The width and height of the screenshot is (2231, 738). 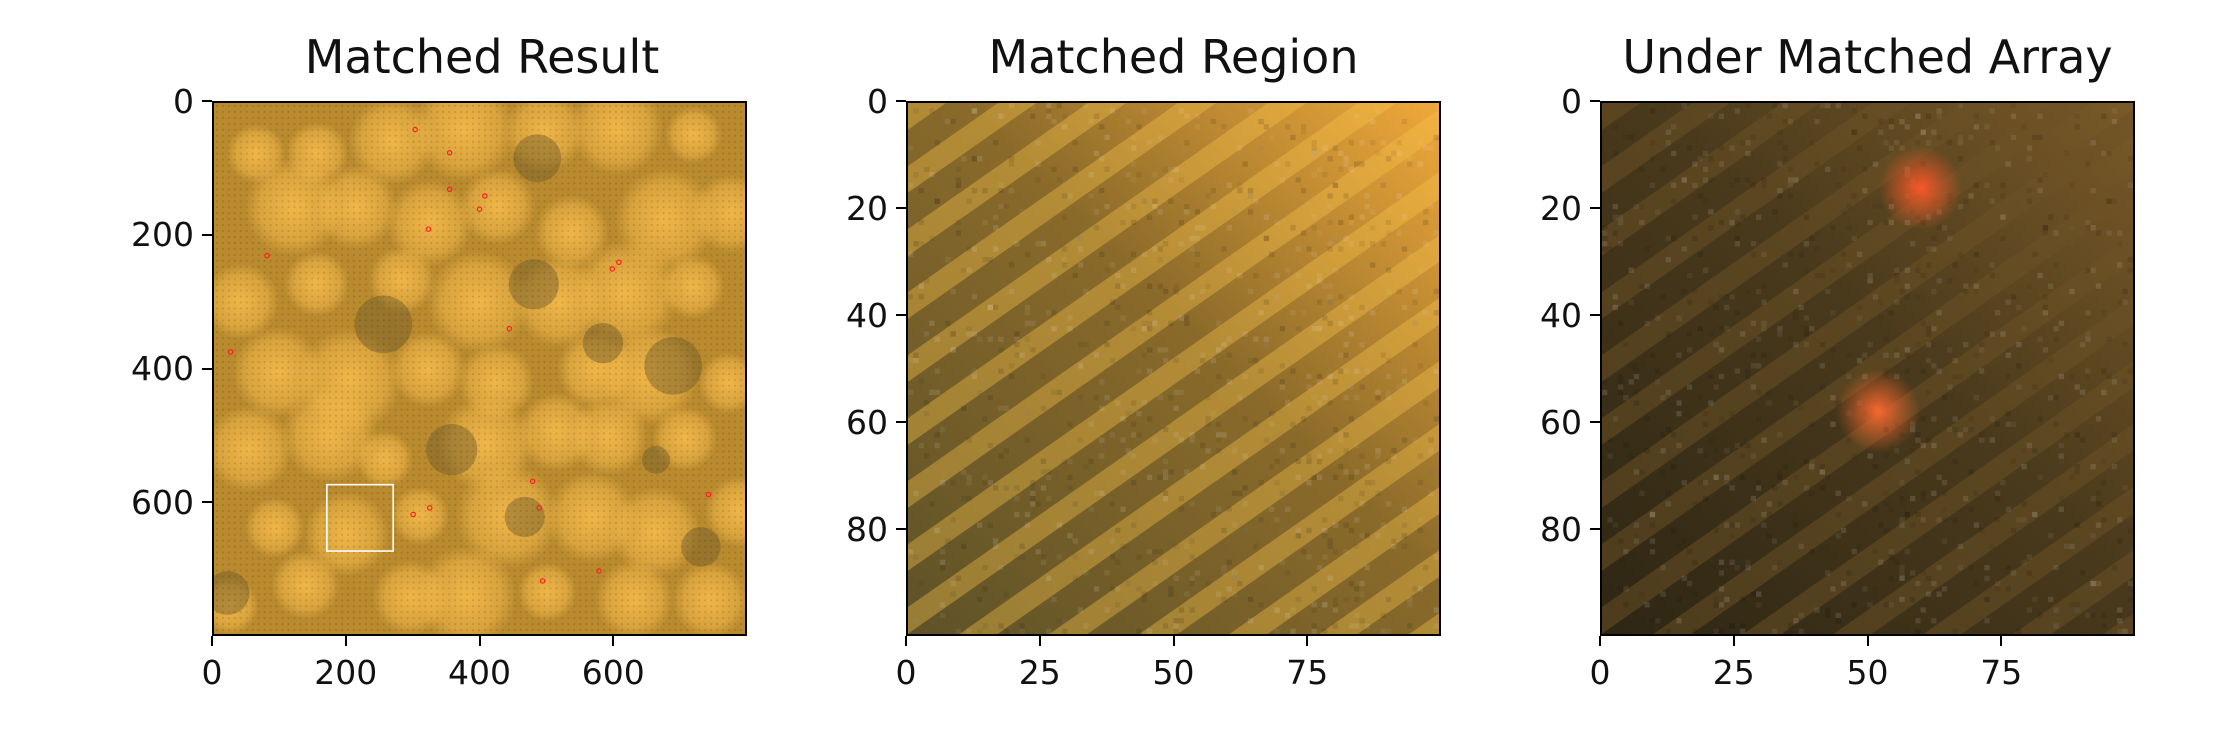 I want to click on y-tick-mark, so click(x=901, y=422).